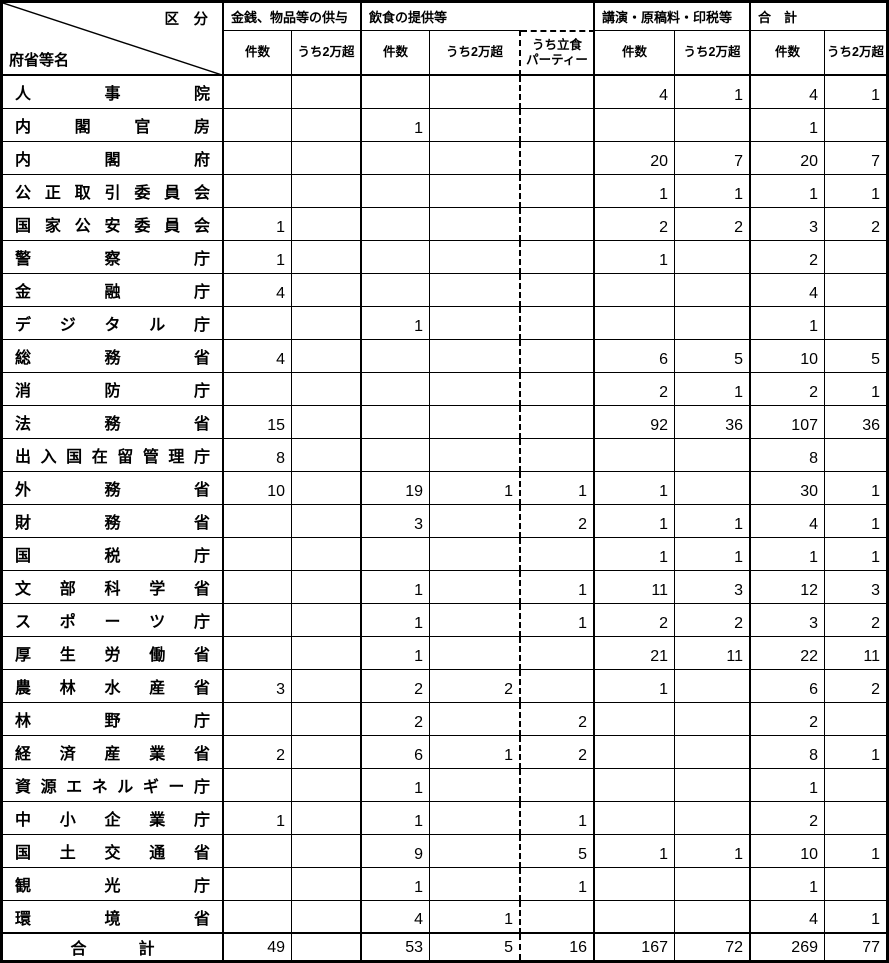  Describe the element at coordinates (635, 422) in the screenshot. I see `value-cell: 92` at that location.